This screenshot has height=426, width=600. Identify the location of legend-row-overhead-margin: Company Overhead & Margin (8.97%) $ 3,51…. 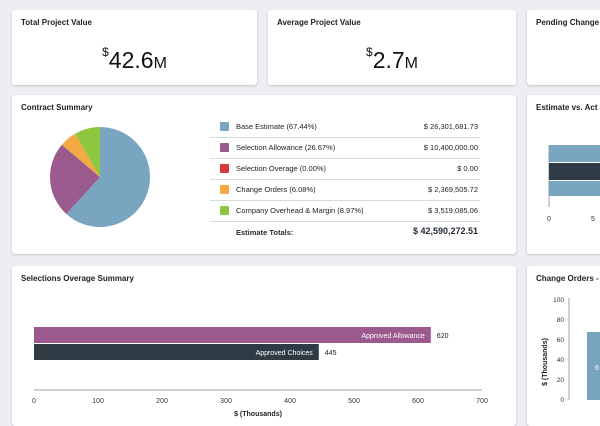
(345, 211).